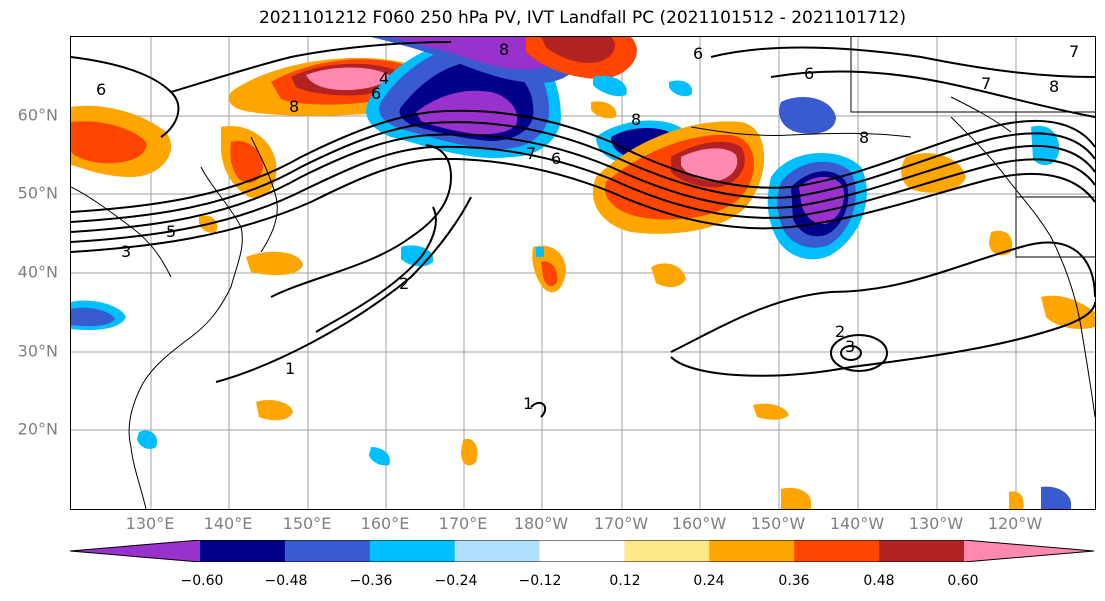  Describe the element at coordinates (202, 581) in the screenshot. I see `colorbar-tick-label: −0.60` at that location.